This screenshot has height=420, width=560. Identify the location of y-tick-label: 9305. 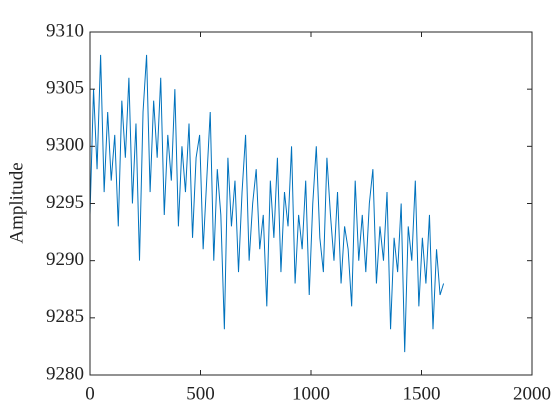
(65, 88).